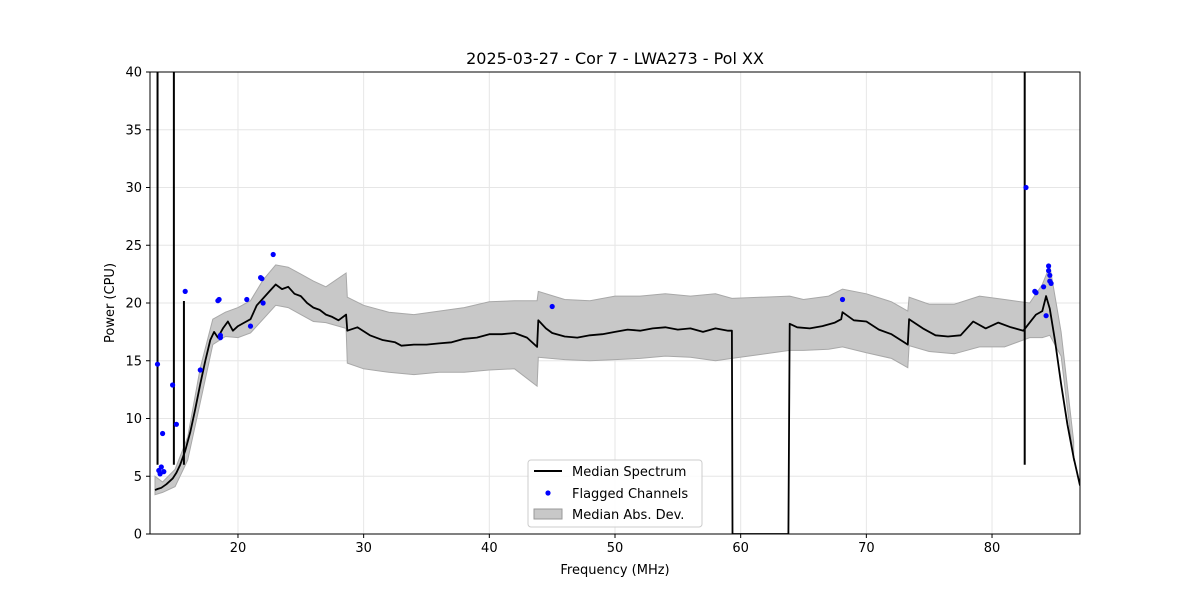 The image size is (1200, 600). What do you see at coordinates (628, 515) in the screenshot?
I see `legend-label-median-abs-dev: Median Abs. Dev.` at bounding box center [628, 515].